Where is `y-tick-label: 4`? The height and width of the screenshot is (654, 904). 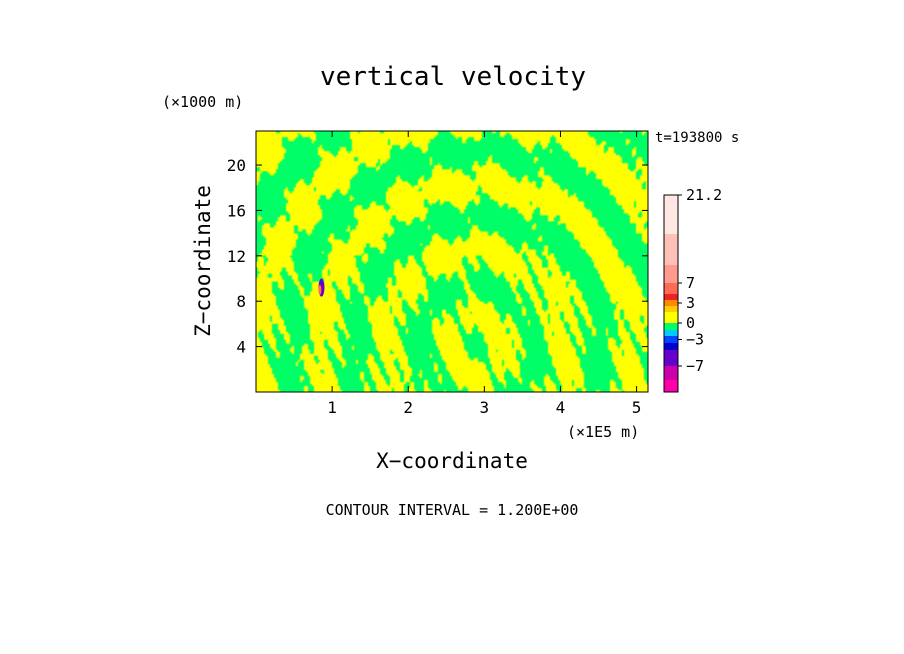
y-tick-label: 4 is located at coordinates (241, 347).